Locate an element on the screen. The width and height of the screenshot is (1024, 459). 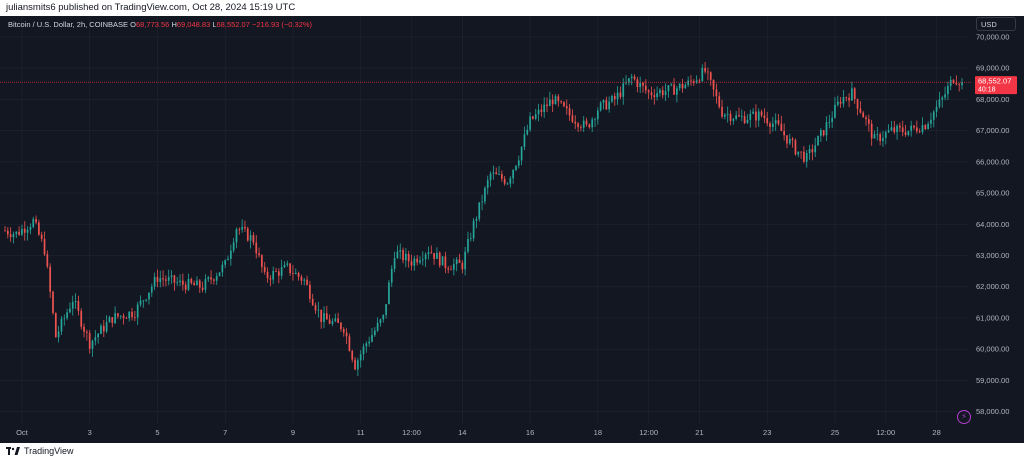
time-tick-label: 23 is located at coordinates (767, 432).